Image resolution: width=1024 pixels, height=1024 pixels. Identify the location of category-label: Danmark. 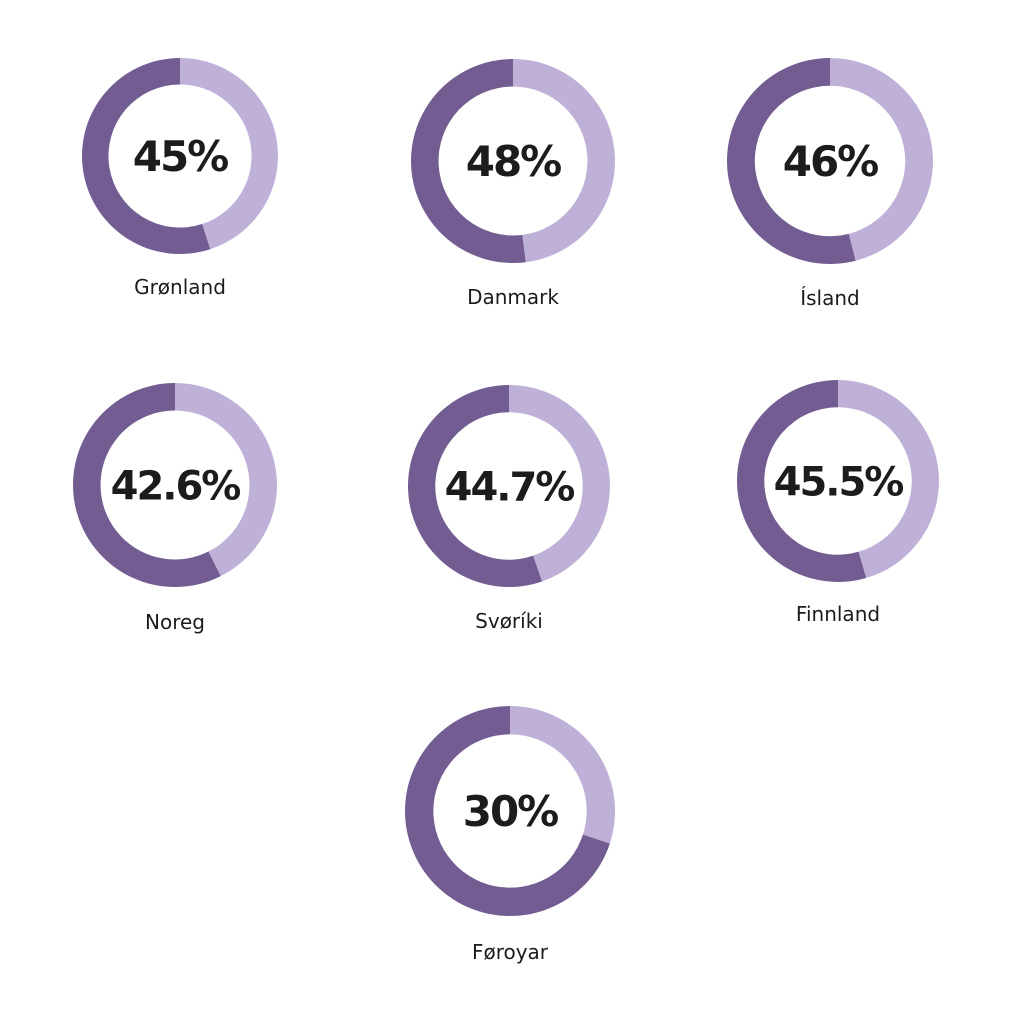
(513, 297).